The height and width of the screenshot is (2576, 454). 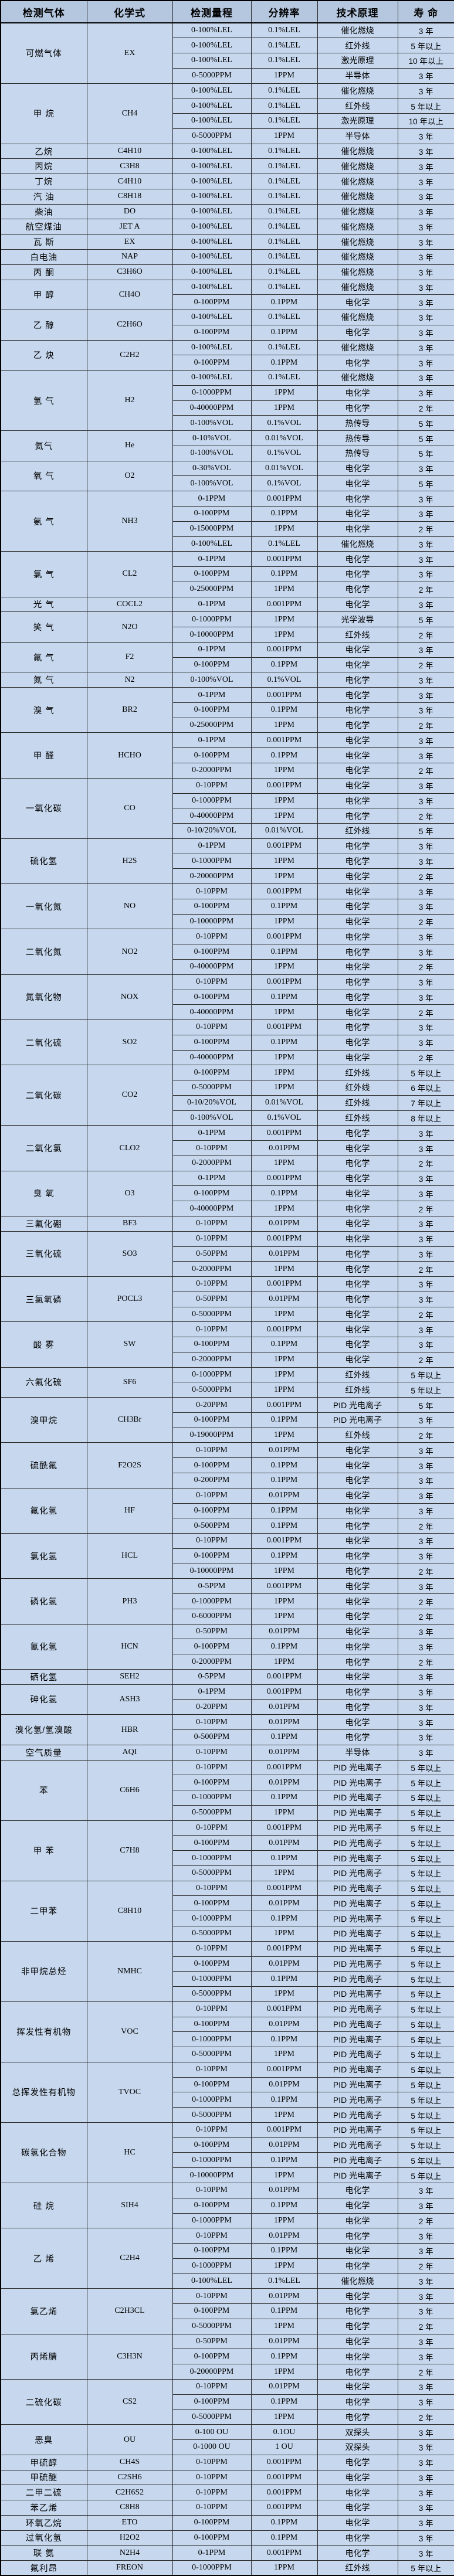 What do you see at coordinates (43, 167) in the screenshot?
I see `gas-name-cell: 丙烷` at bounding box center [43, 167].